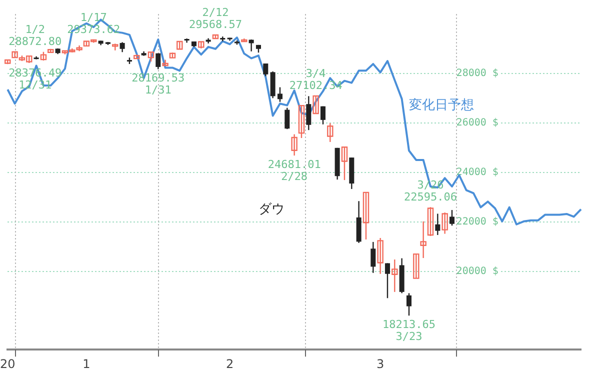 This screenshot has width=599, height=372. What do you see at coordinates (477, 73) in the screenshot?
I see `y-tick-label: 28000 $` at bounding box center [477, 73].